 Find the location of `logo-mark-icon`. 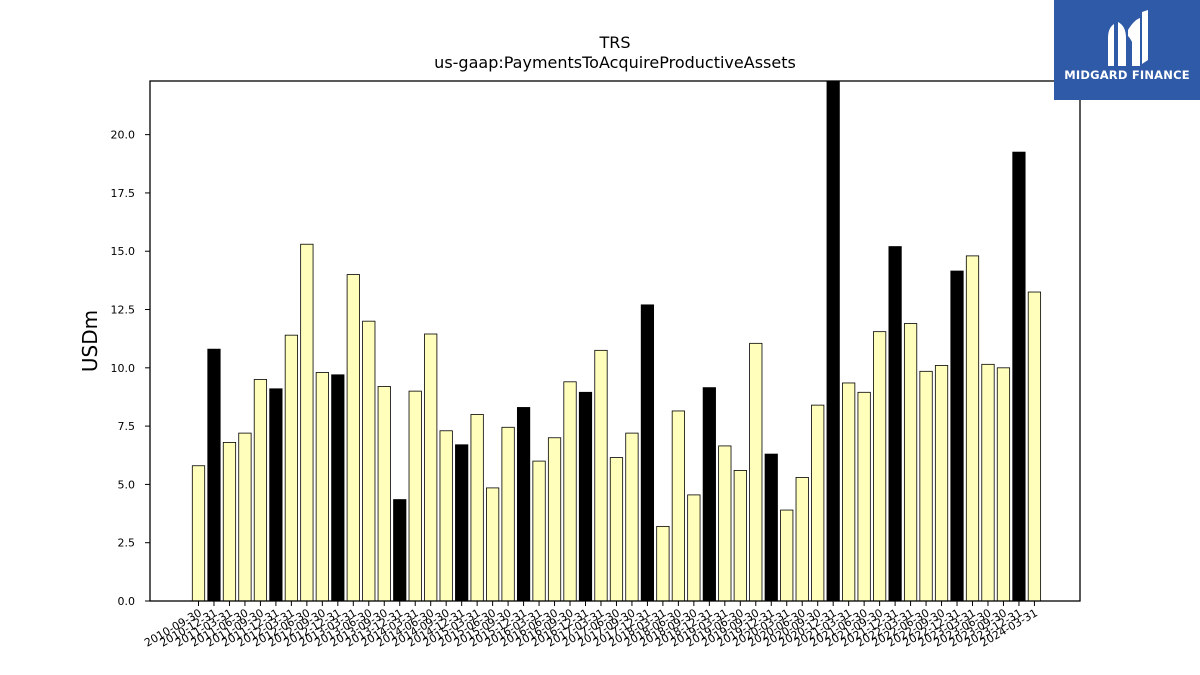

logo-mark-icon is located at coordinates (1128, 38).